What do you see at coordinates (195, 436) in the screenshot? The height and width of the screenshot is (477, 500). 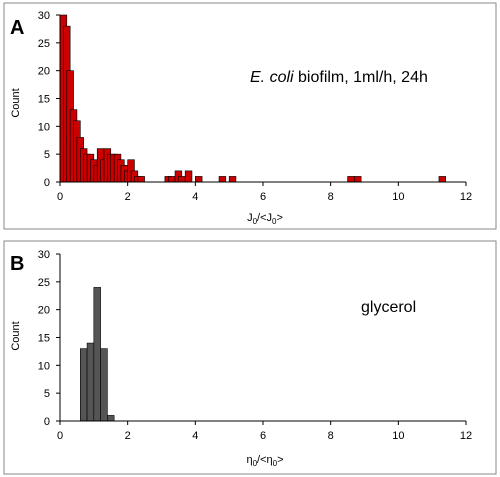 I see `panel-b-x-tick-label: 4` at bounding box center [195, 436].